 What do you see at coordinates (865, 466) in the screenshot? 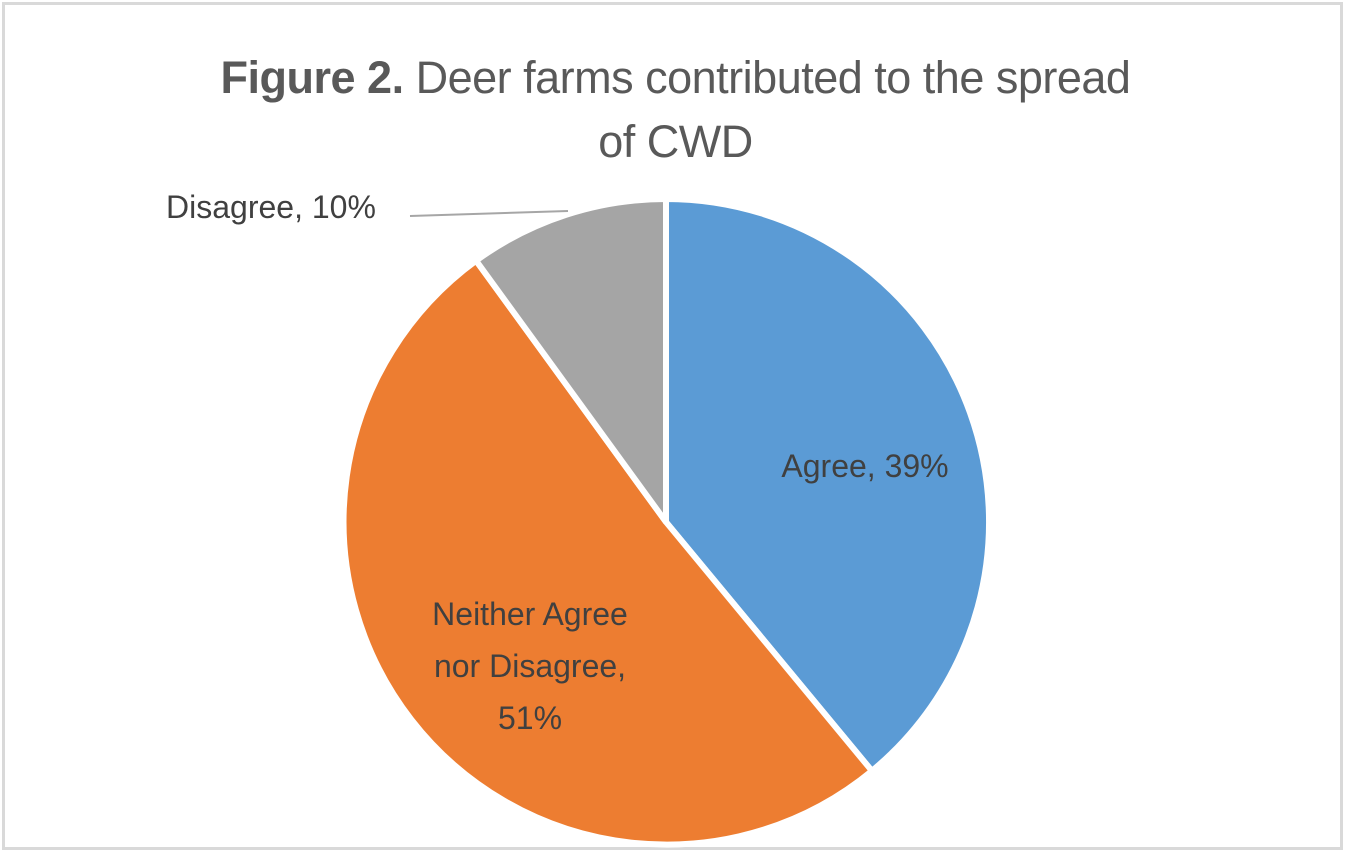
I see `label-agree: Agree, 39%` at bounding box center [865, 466].